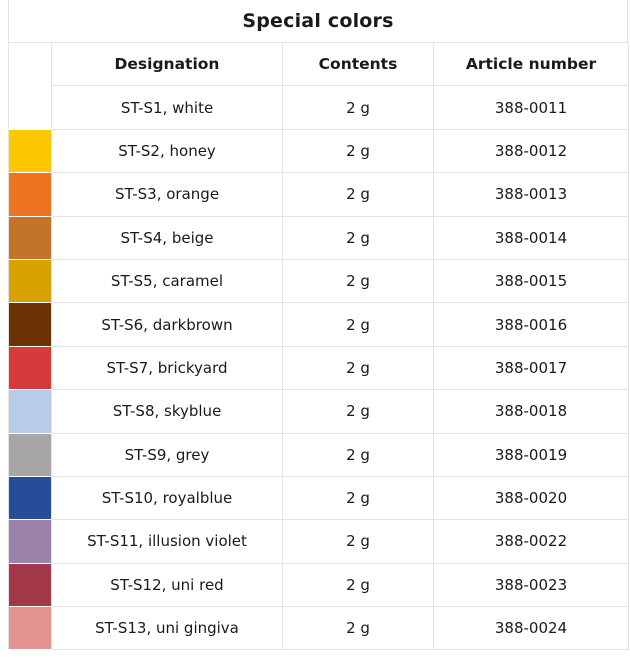 The width and height of the screenshot is (630, 663). I want to click on designation-cell: ST-S4, beige, so click(167, 237).